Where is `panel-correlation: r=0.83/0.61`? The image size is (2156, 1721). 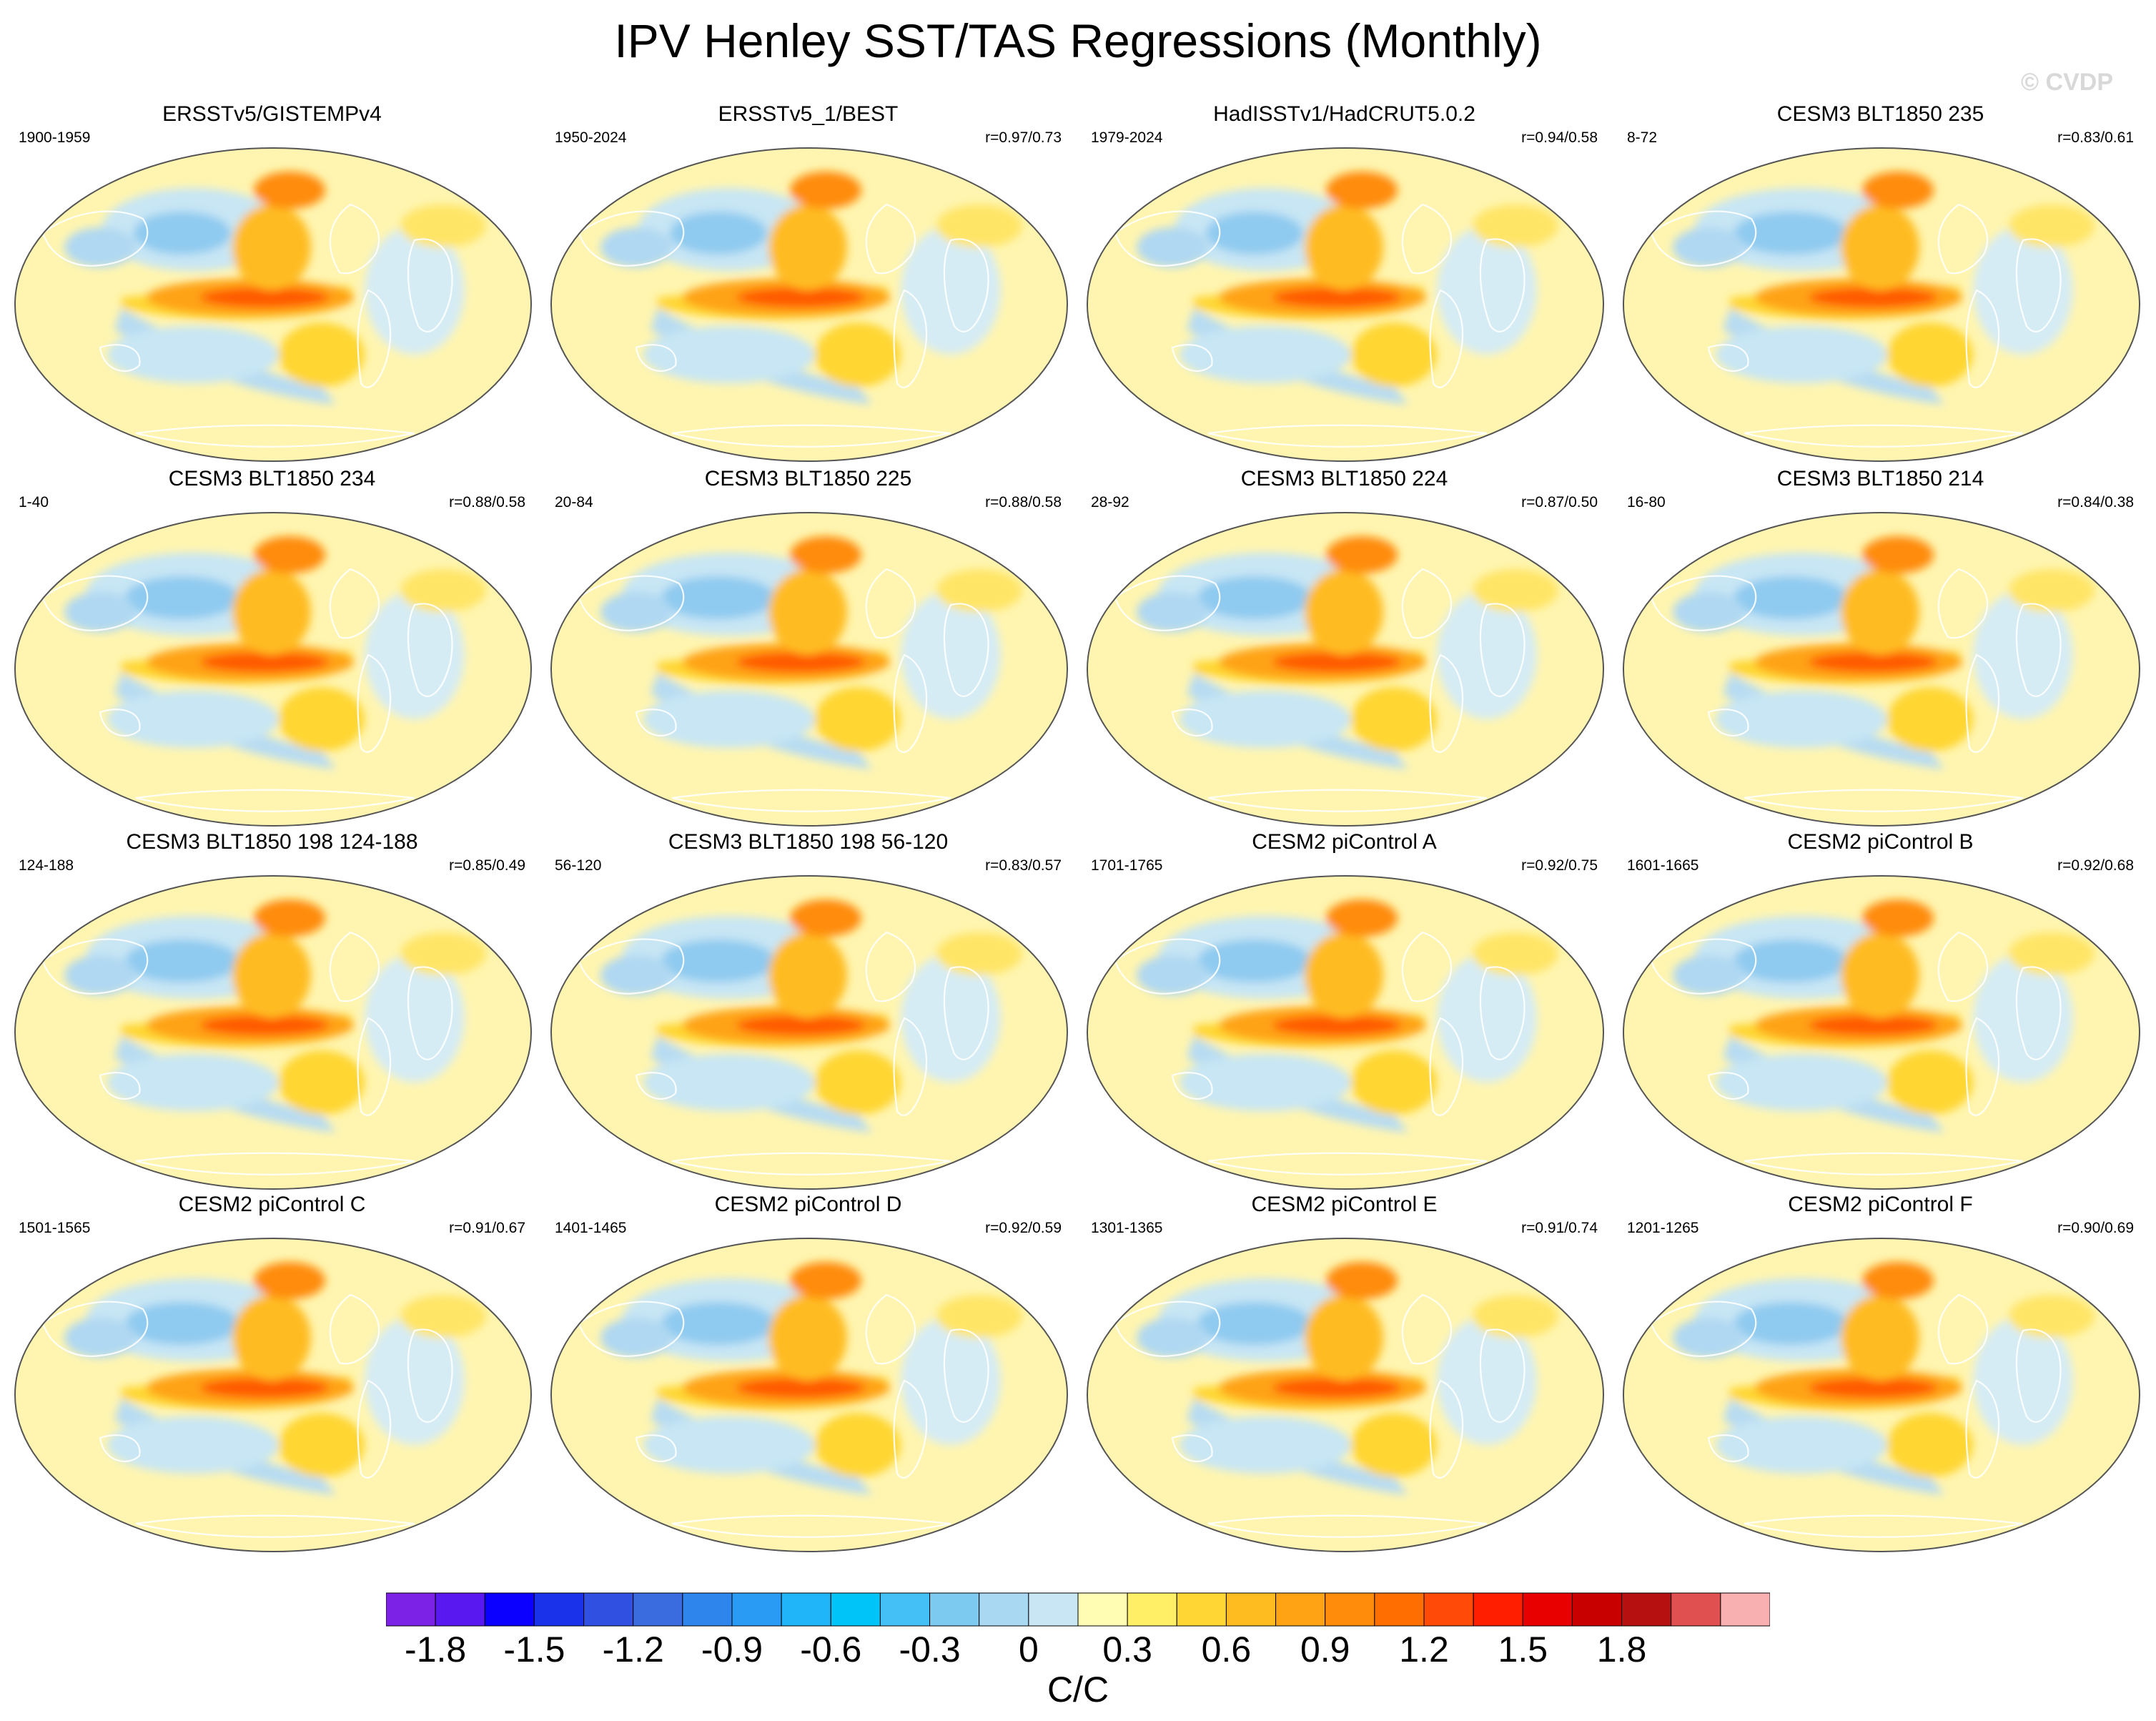 panel-correlation: r=0.83/0.61 is located at coordinates (2095, 137).